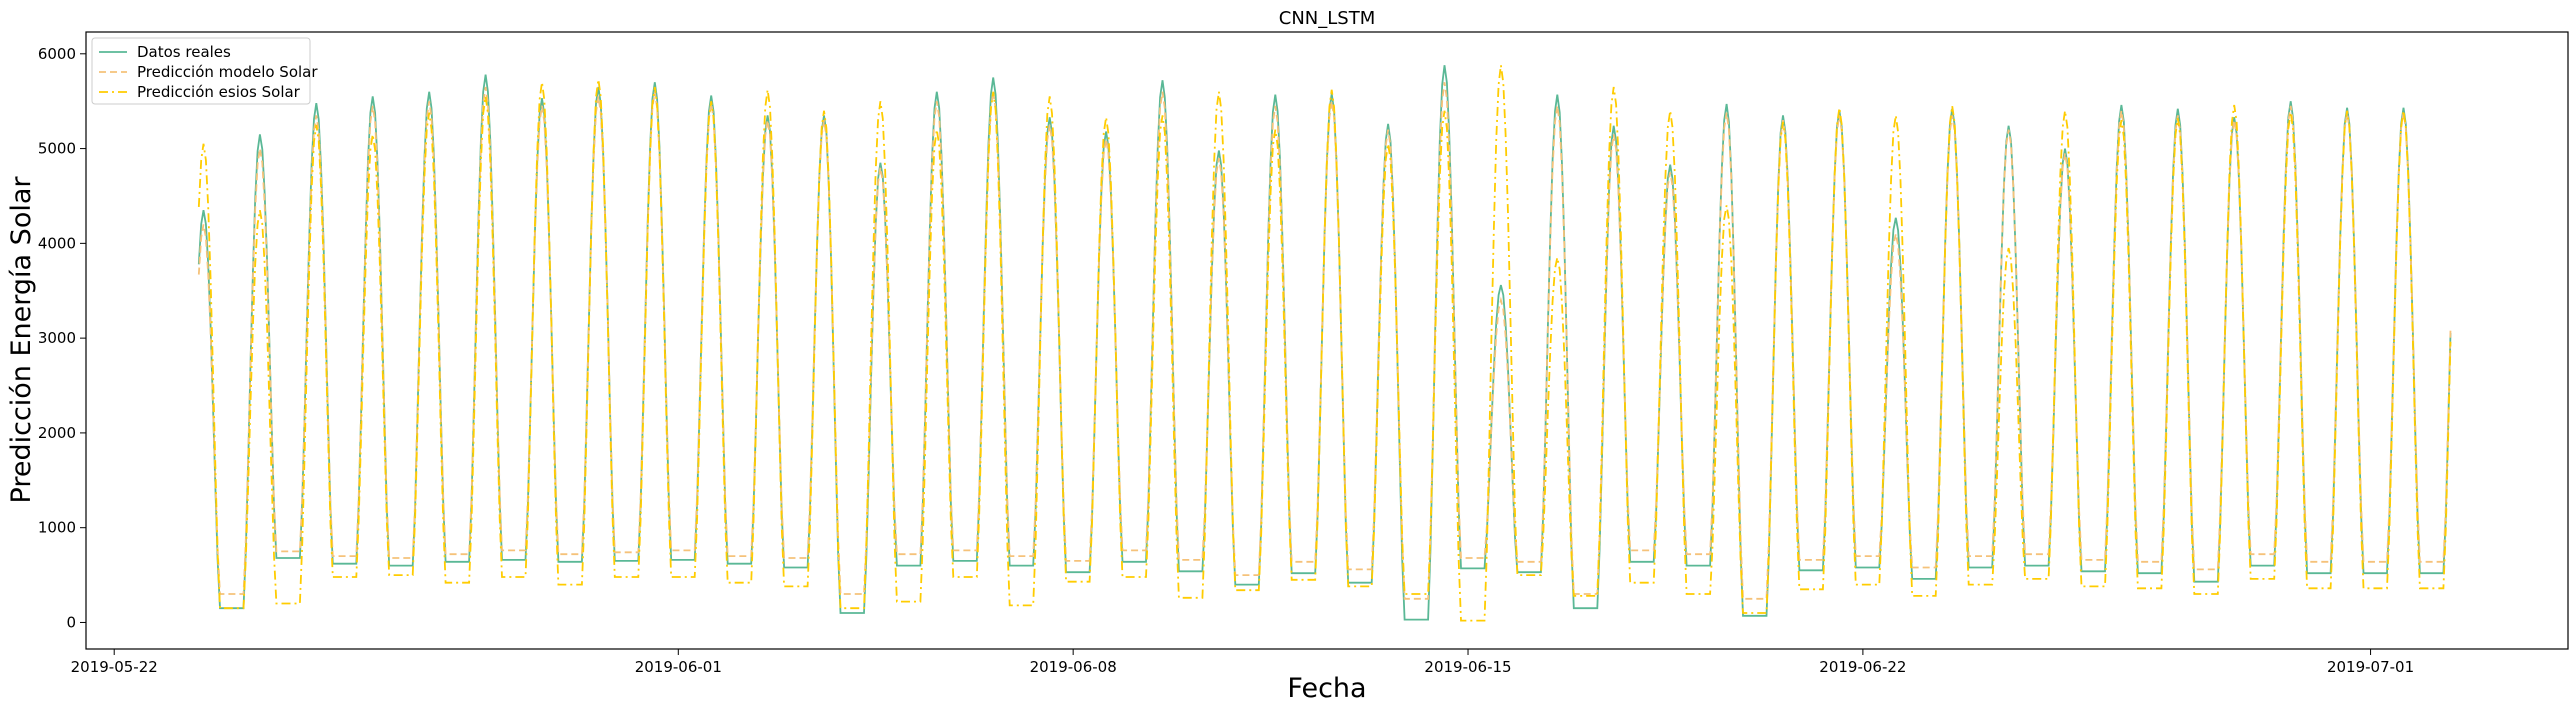 This screenshot has height=711, width=2575. What do you see at coordinates (21, 340) in the screenshot?
I see `y-axis-label: Predicción Energía Solar` at bounding box center [21, 340].